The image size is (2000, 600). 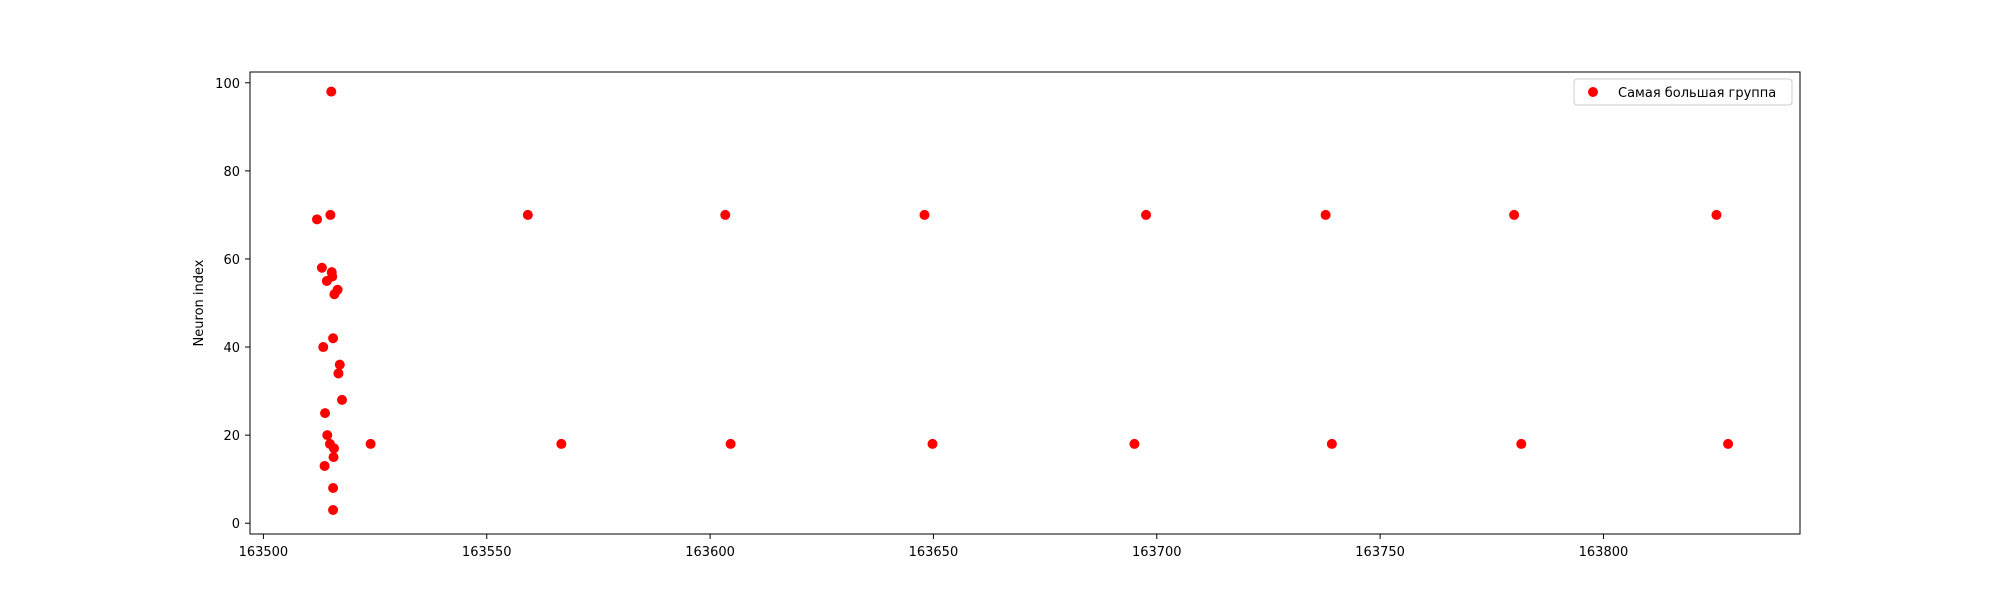 What do you see at coordinates (487, 552) in the screenshot?
I see `x-tick-label: 163550` at bounding box center [487, 552].